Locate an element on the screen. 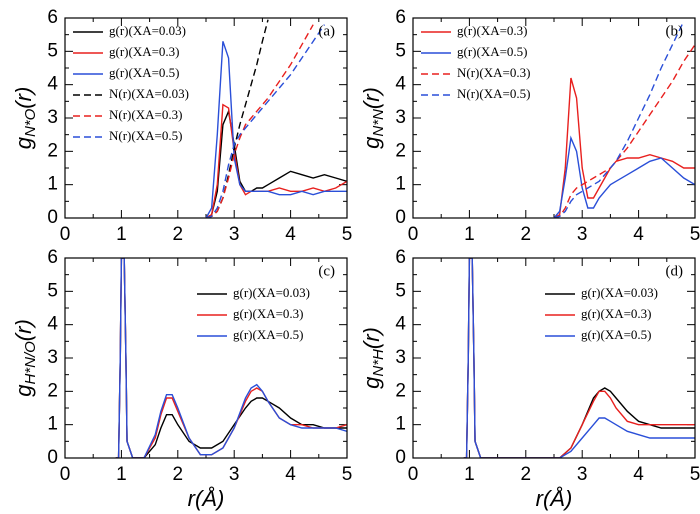 Image resolution: width=700 pixels, height=514 pixels. y-axis-label: gN*H(r) is located at coordinates (373, 358).